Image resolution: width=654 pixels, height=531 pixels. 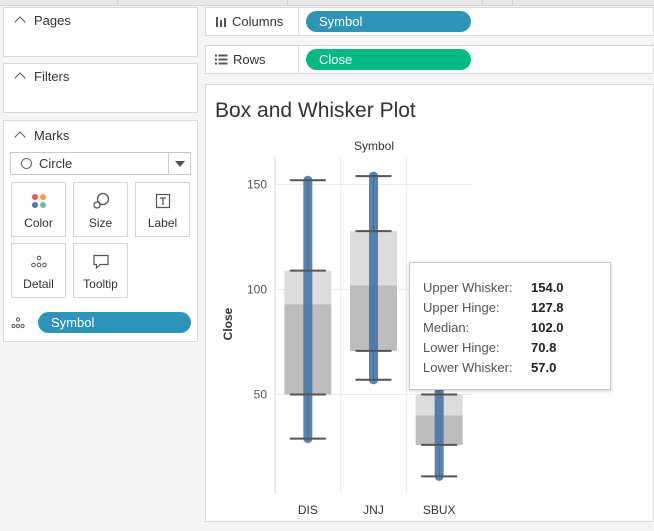 What do you see at coordinates (38, 223) in the screenshot?
I see `color-button-label: Color` at bounding box center [38, 223].